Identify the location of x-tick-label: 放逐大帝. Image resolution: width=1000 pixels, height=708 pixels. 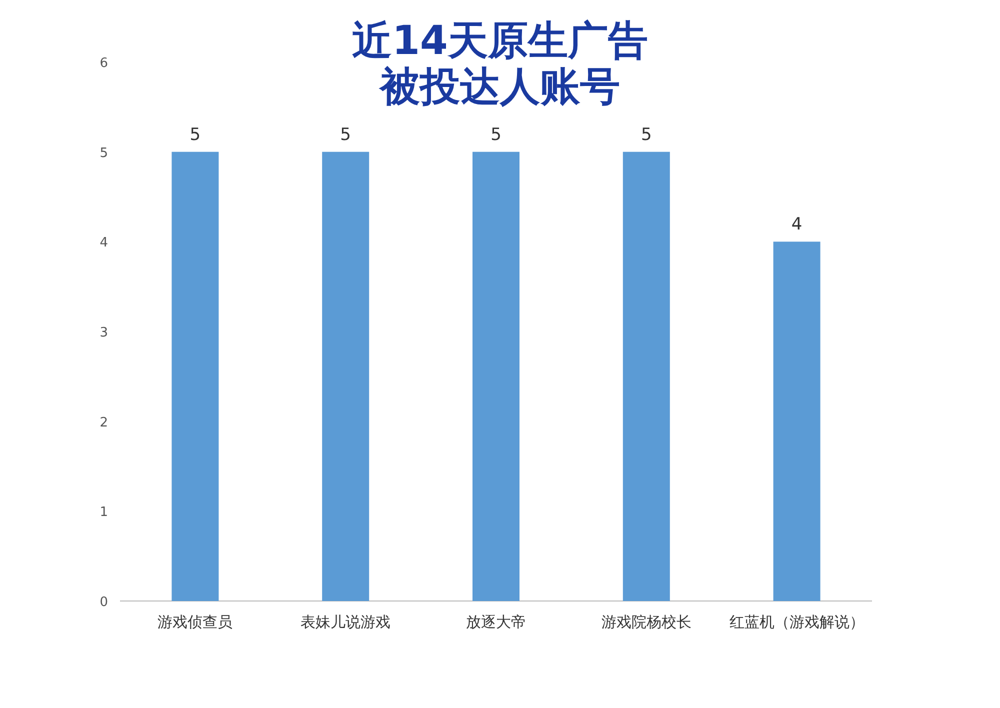
(496, 622).